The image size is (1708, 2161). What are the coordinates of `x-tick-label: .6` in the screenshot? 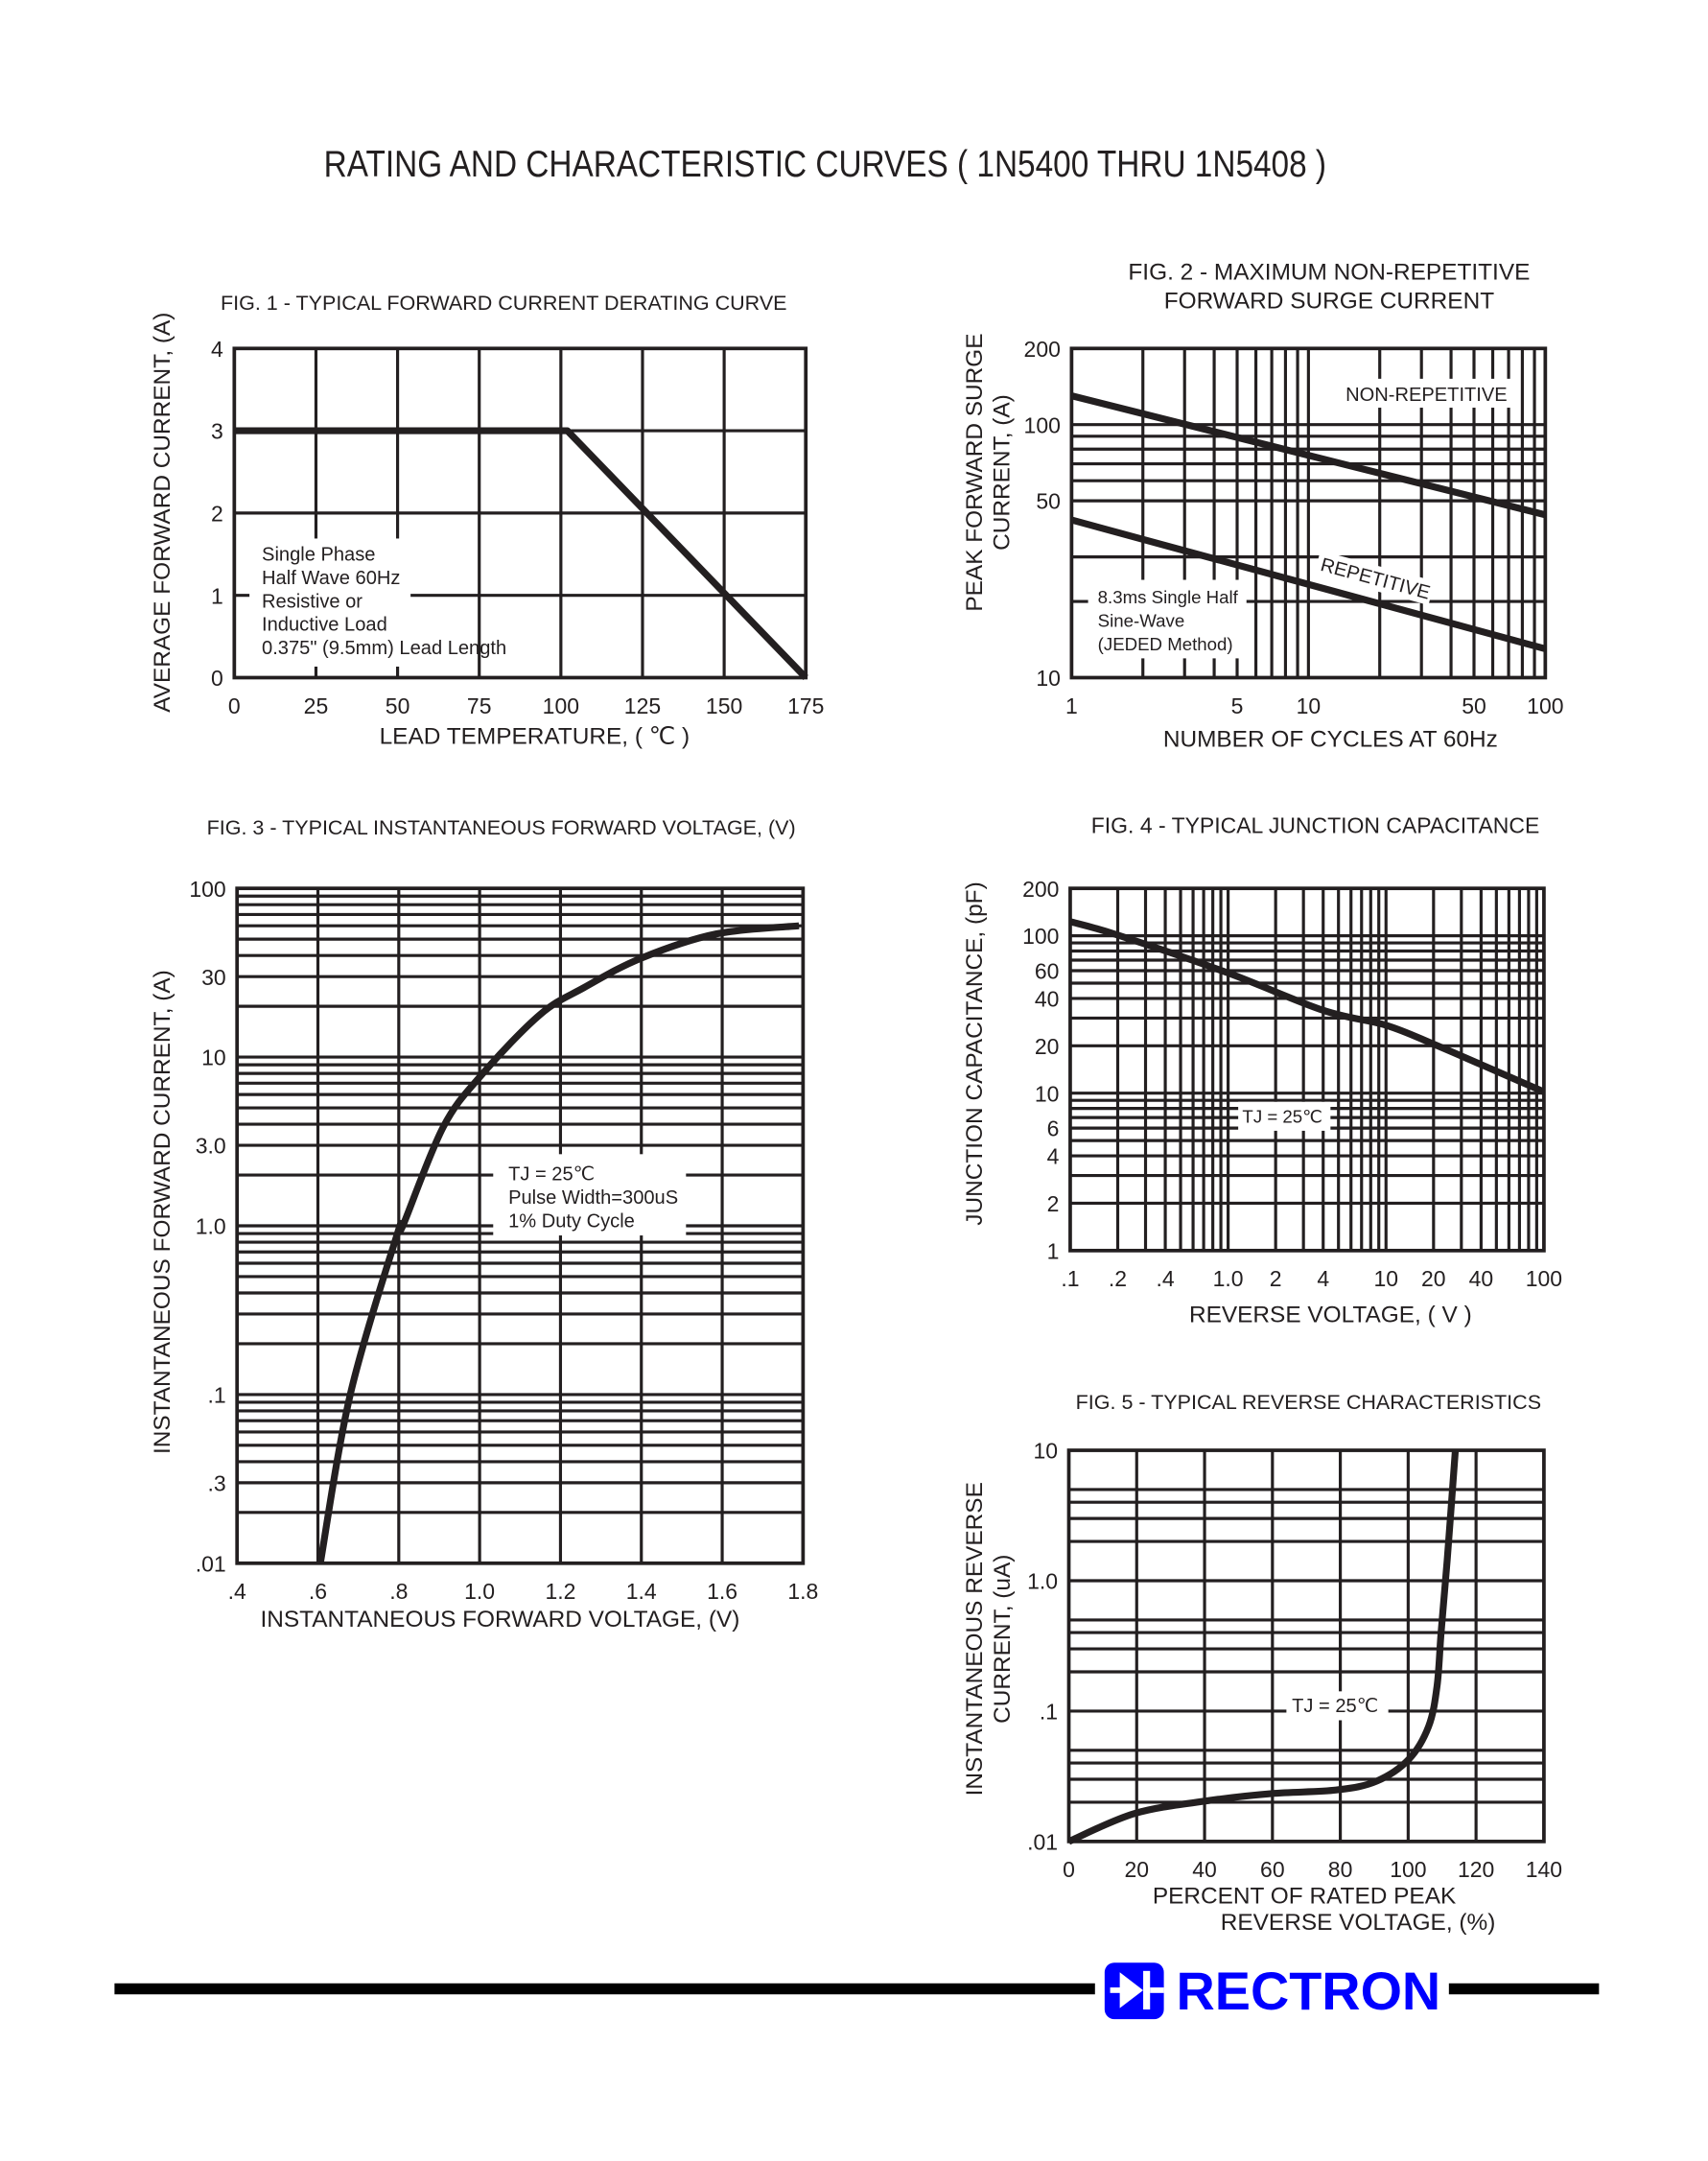 It's located at (318, 1591).